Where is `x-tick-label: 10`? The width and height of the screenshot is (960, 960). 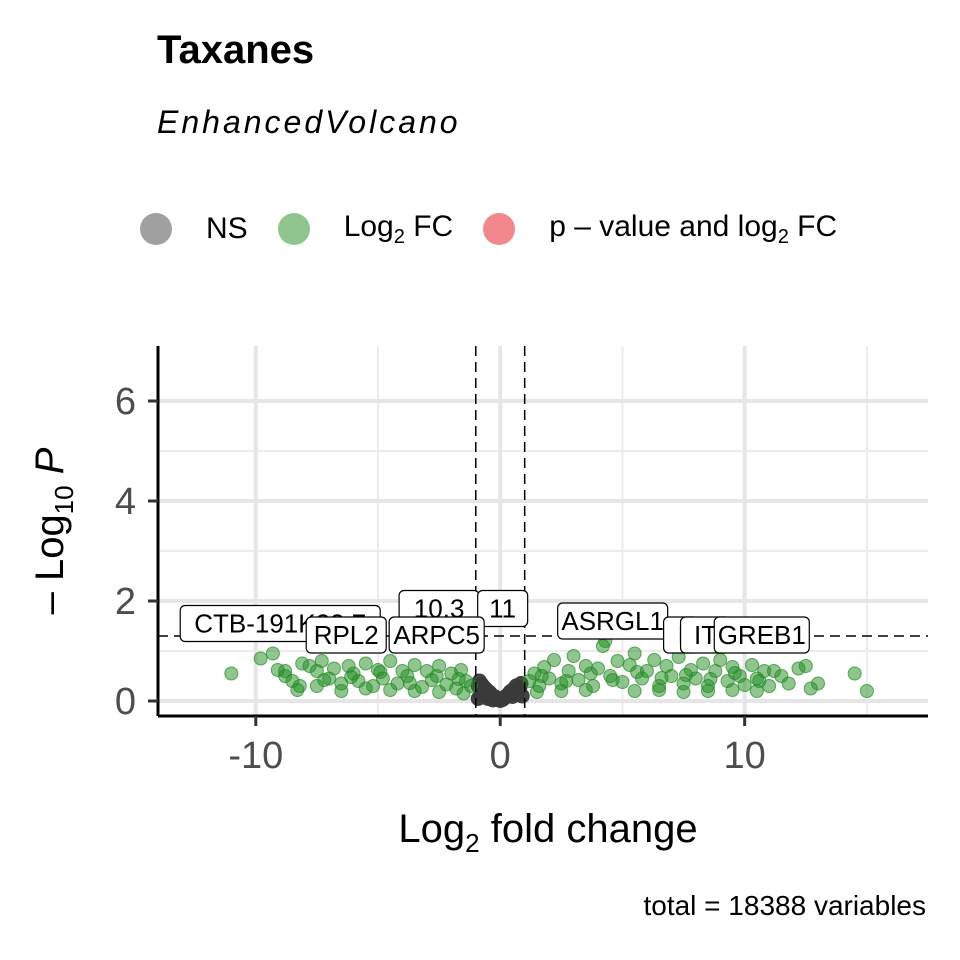
x-tick-label: 10 is located at coordinates (745, 756).